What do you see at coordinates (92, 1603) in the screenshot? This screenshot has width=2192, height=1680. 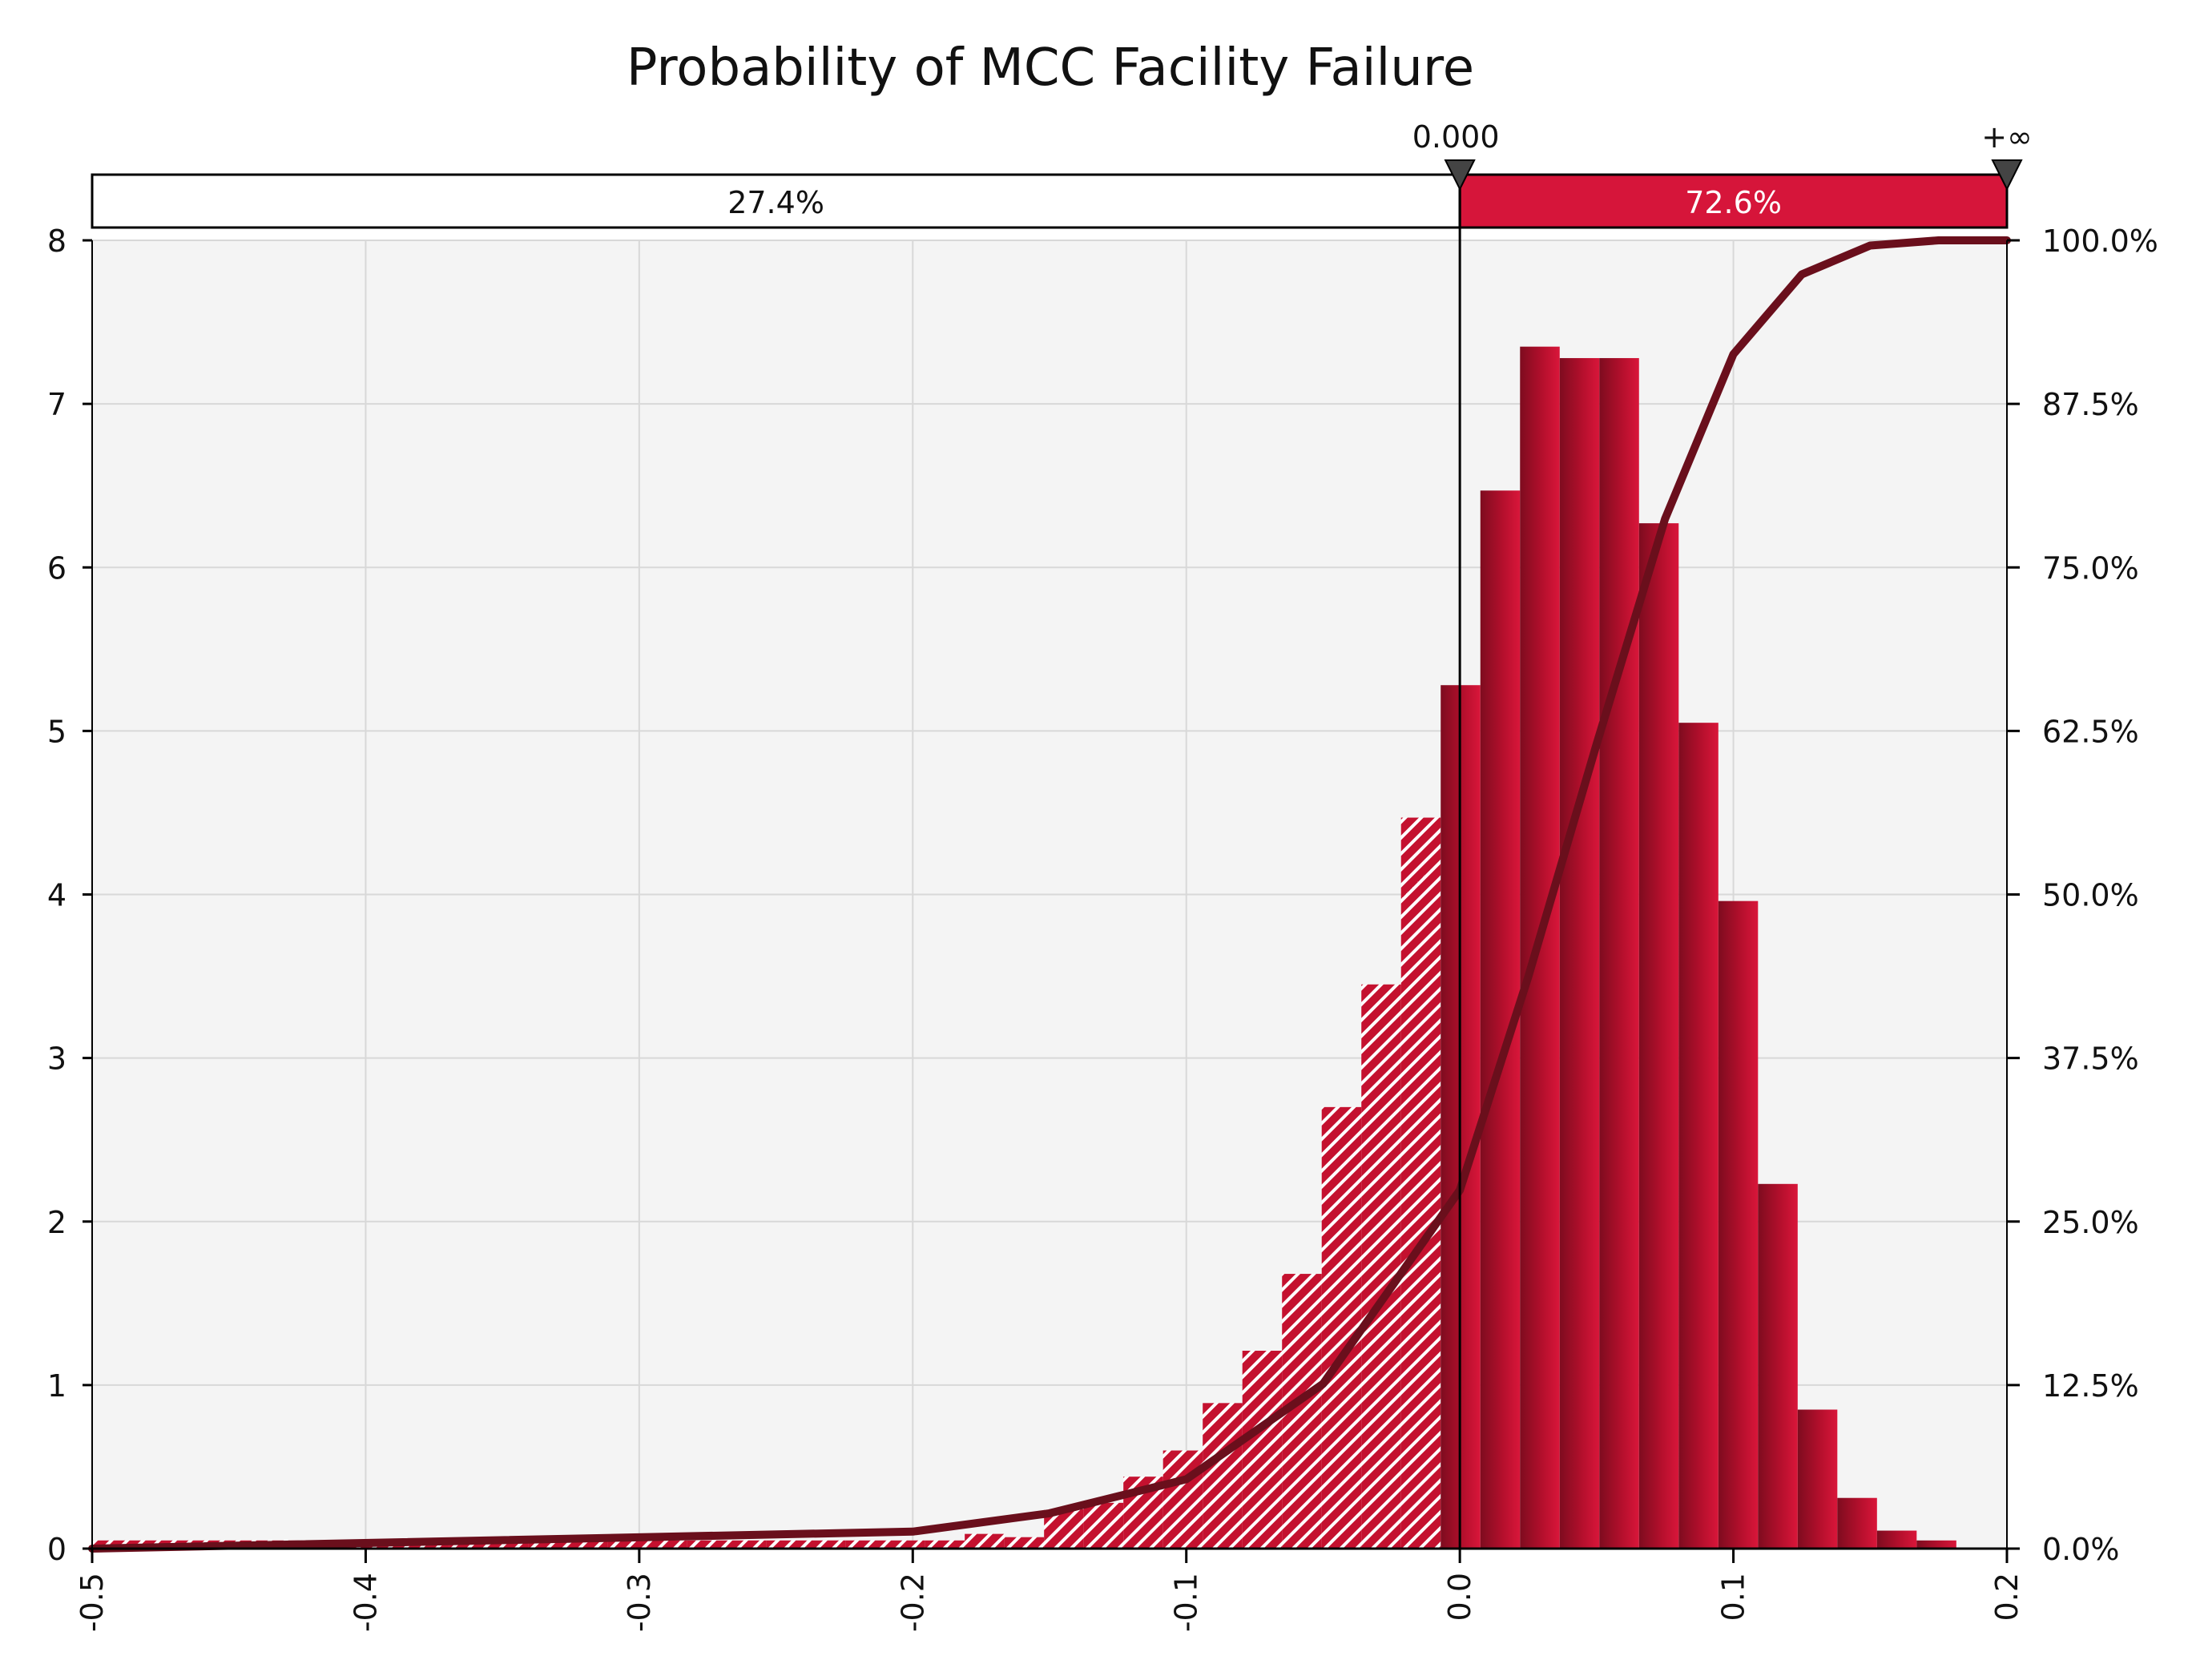 I see `x-tick-label: -0.5` at bounding box center [92, 1603].